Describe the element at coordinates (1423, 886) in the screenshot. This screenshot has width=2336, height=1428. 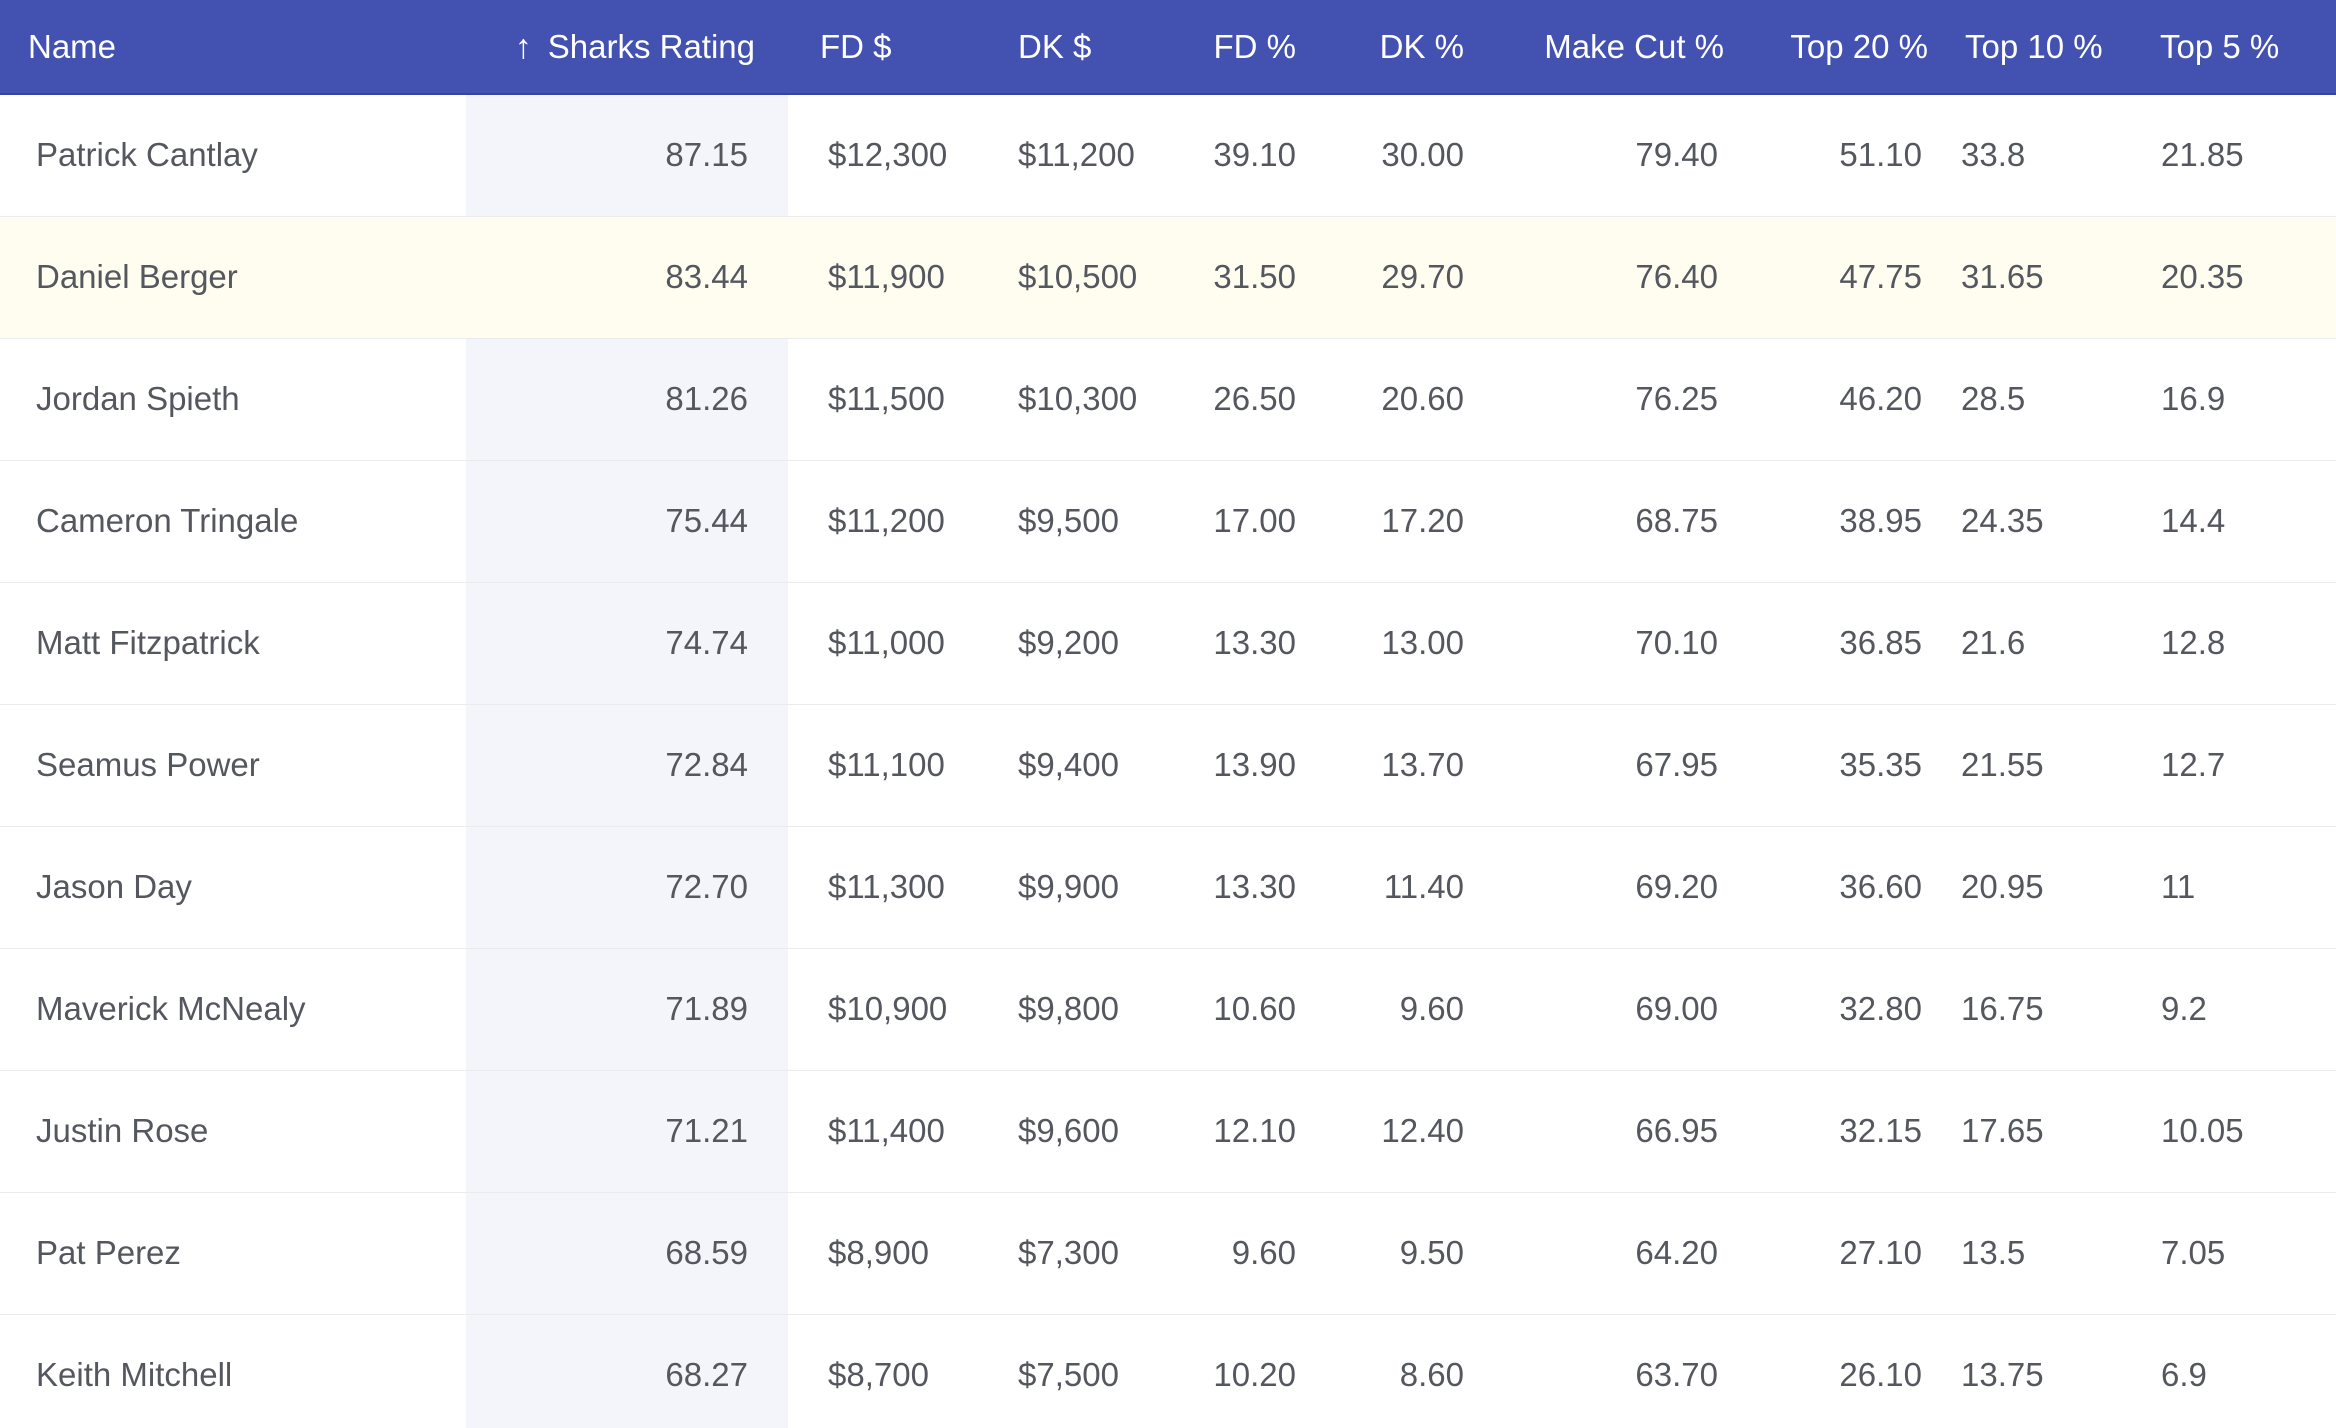
I see `cell-dk-pct: 11.40` at that location.